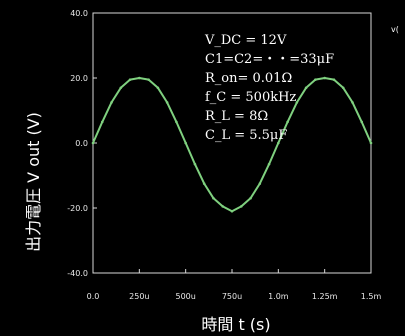  Describe the element at coordinates (235, 324) in the screenshot. I see `x-axis-title: 時間 t (s)` at that location.